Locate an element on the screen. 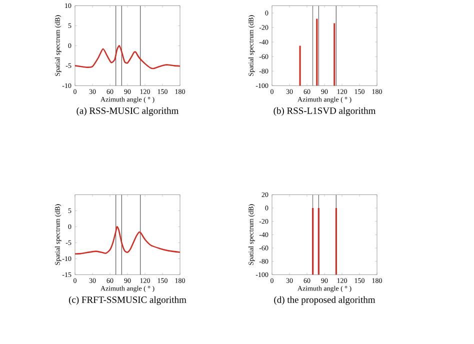 The height and width of the screenshot is (344, 474). text: (a) RSS-MUSIC algorithm is located at coordinates (127, 111).